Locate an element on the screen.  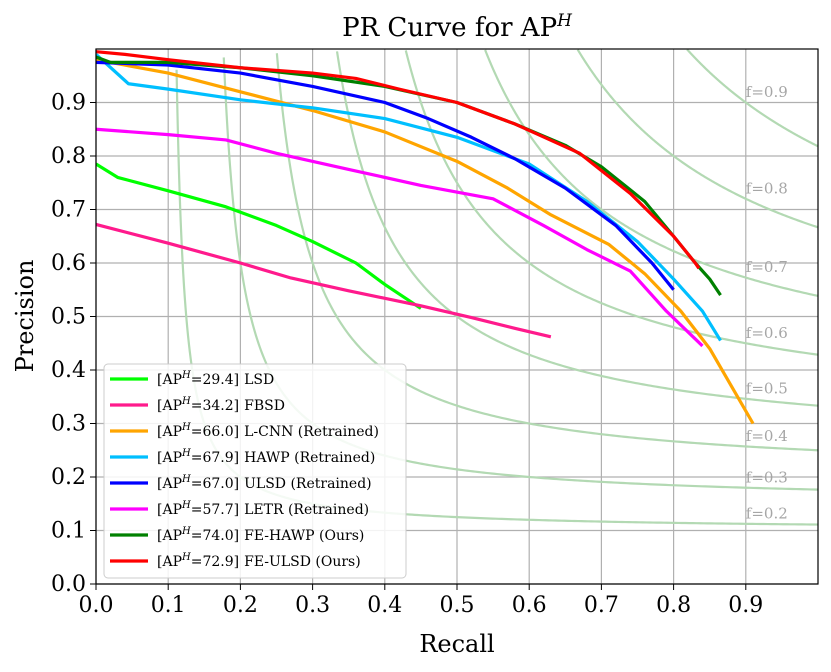
iso-f-label: f=0.4 is located at coordinates (767, 436).